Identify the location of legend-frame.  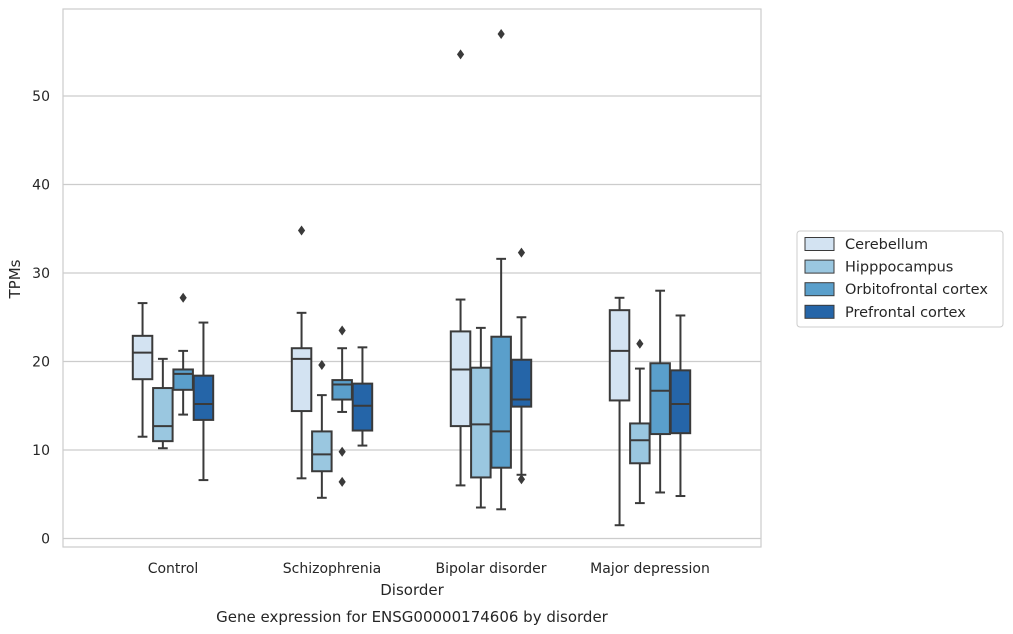
(900, 279).